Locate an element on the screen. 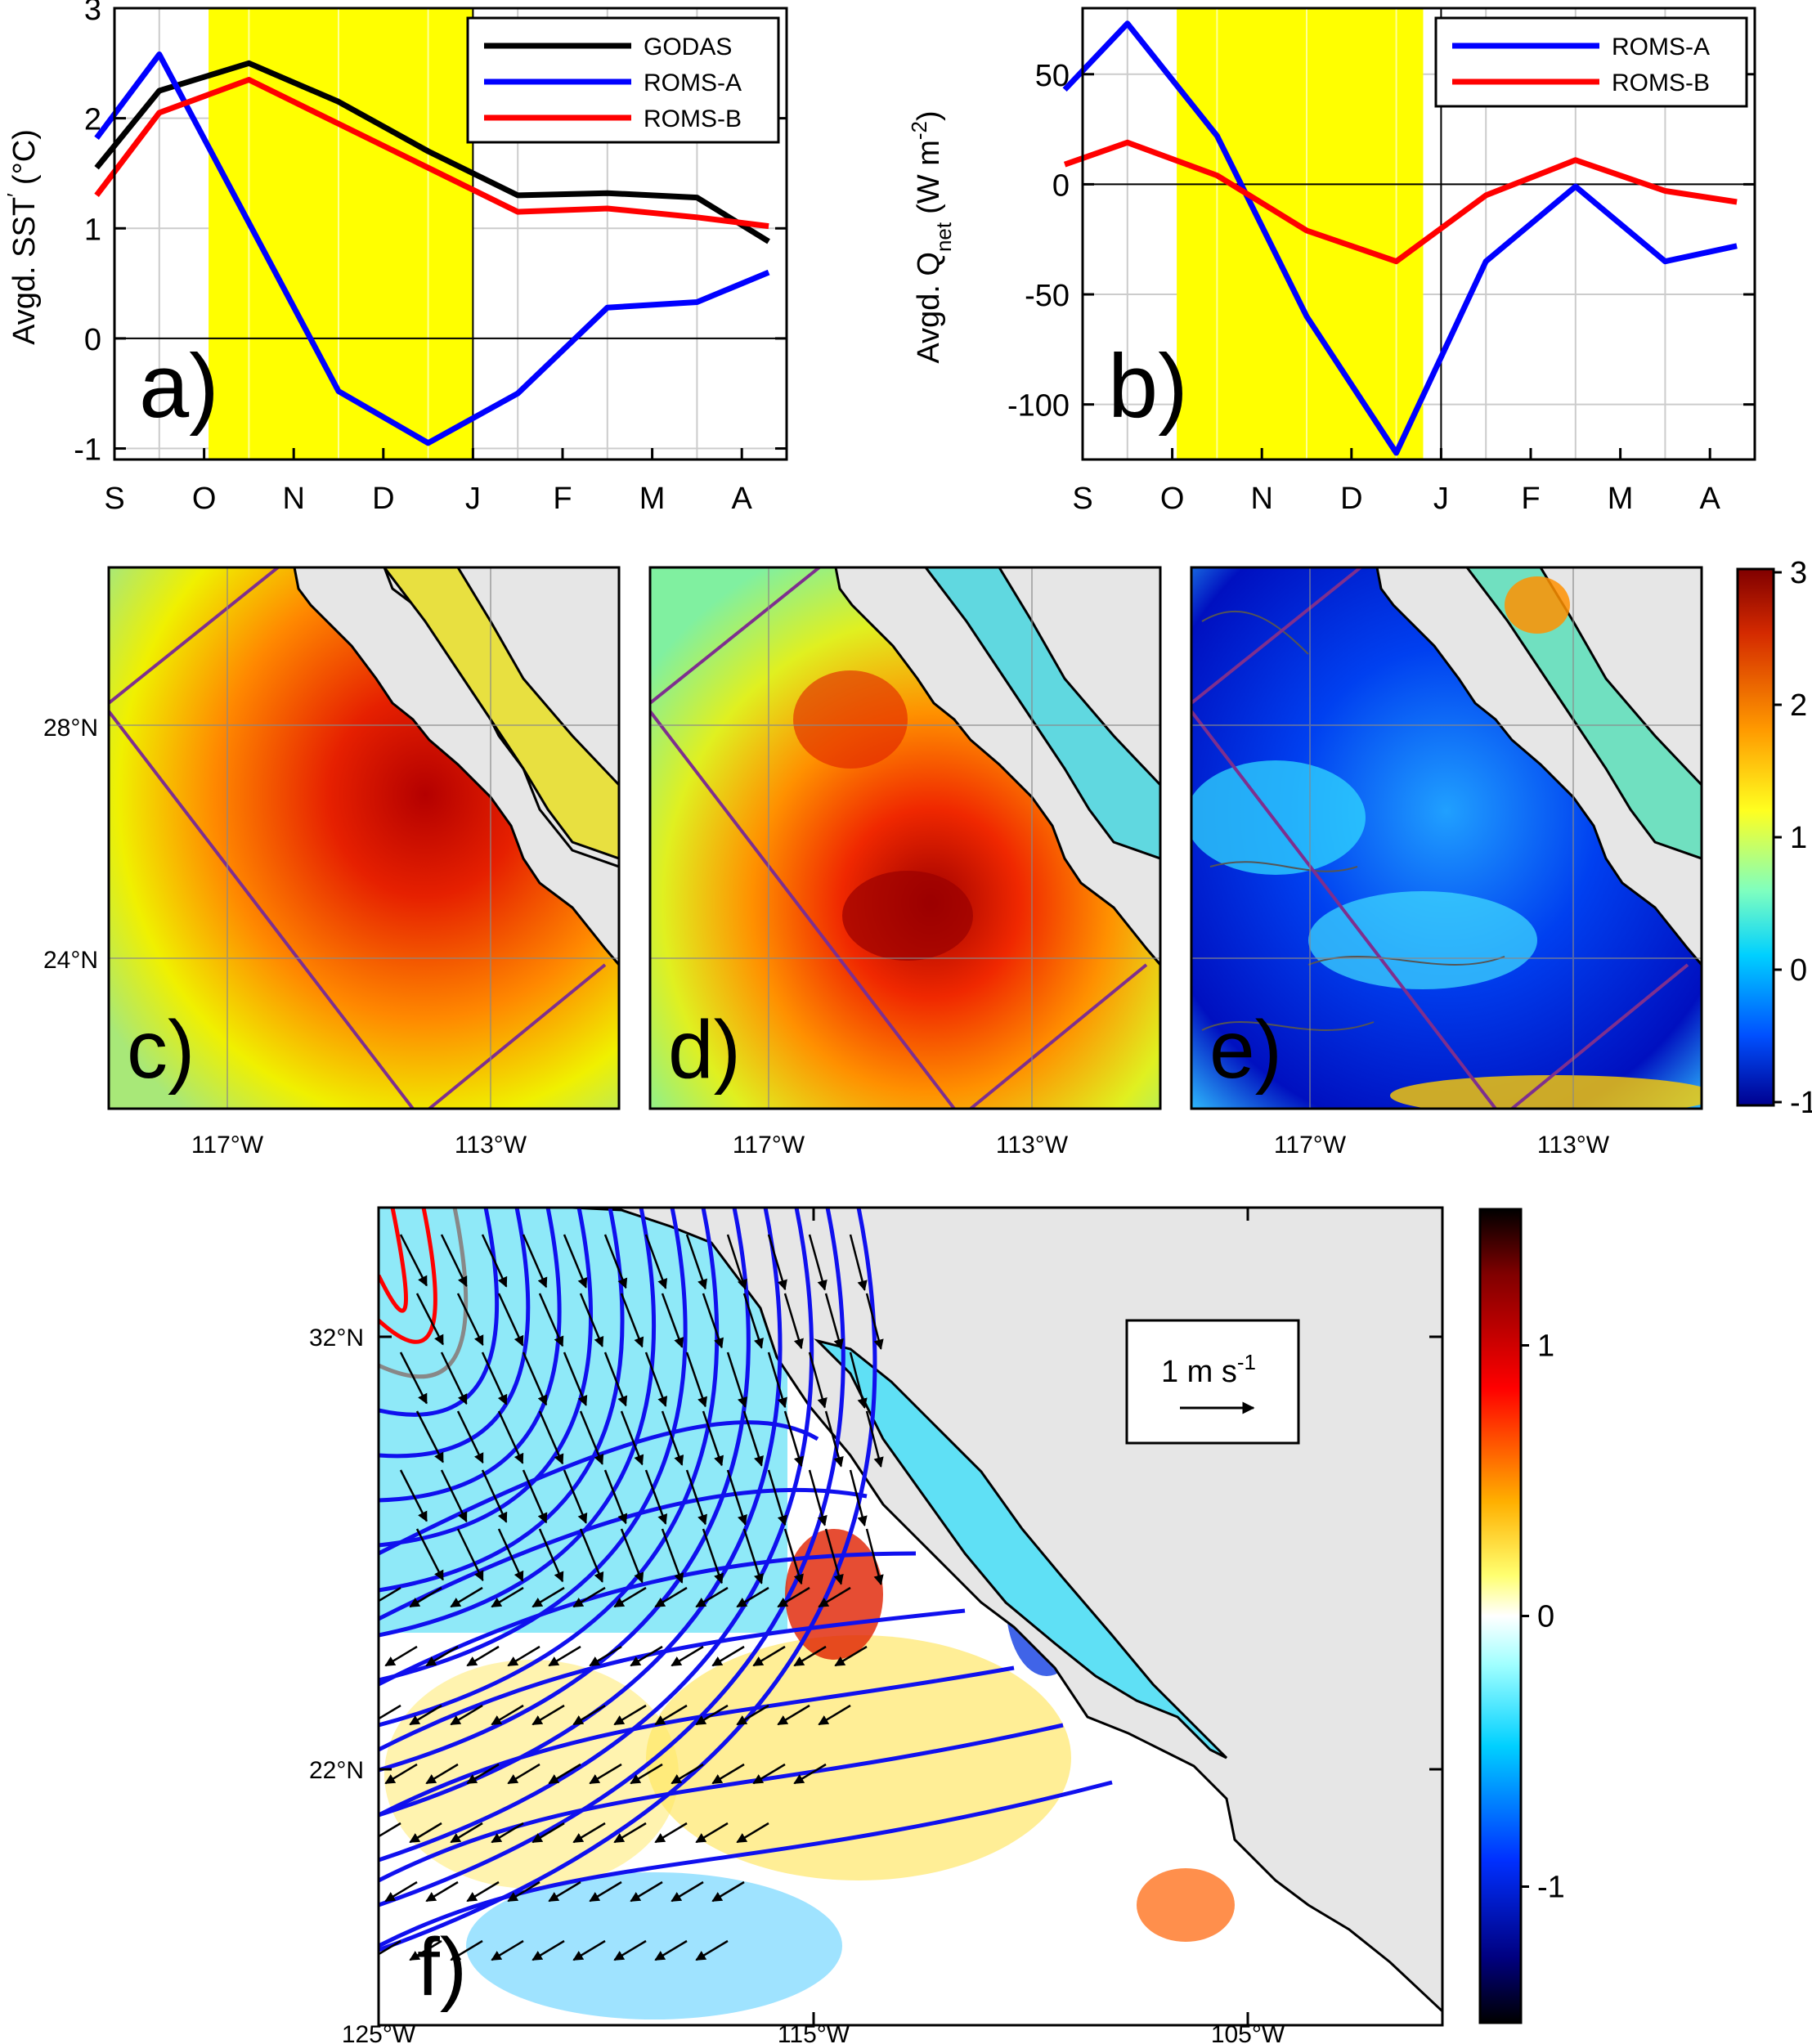 This screenshot has width=1812, height=2044. panel-a-xtick-label-o: O is located at coordinates (204, 499).